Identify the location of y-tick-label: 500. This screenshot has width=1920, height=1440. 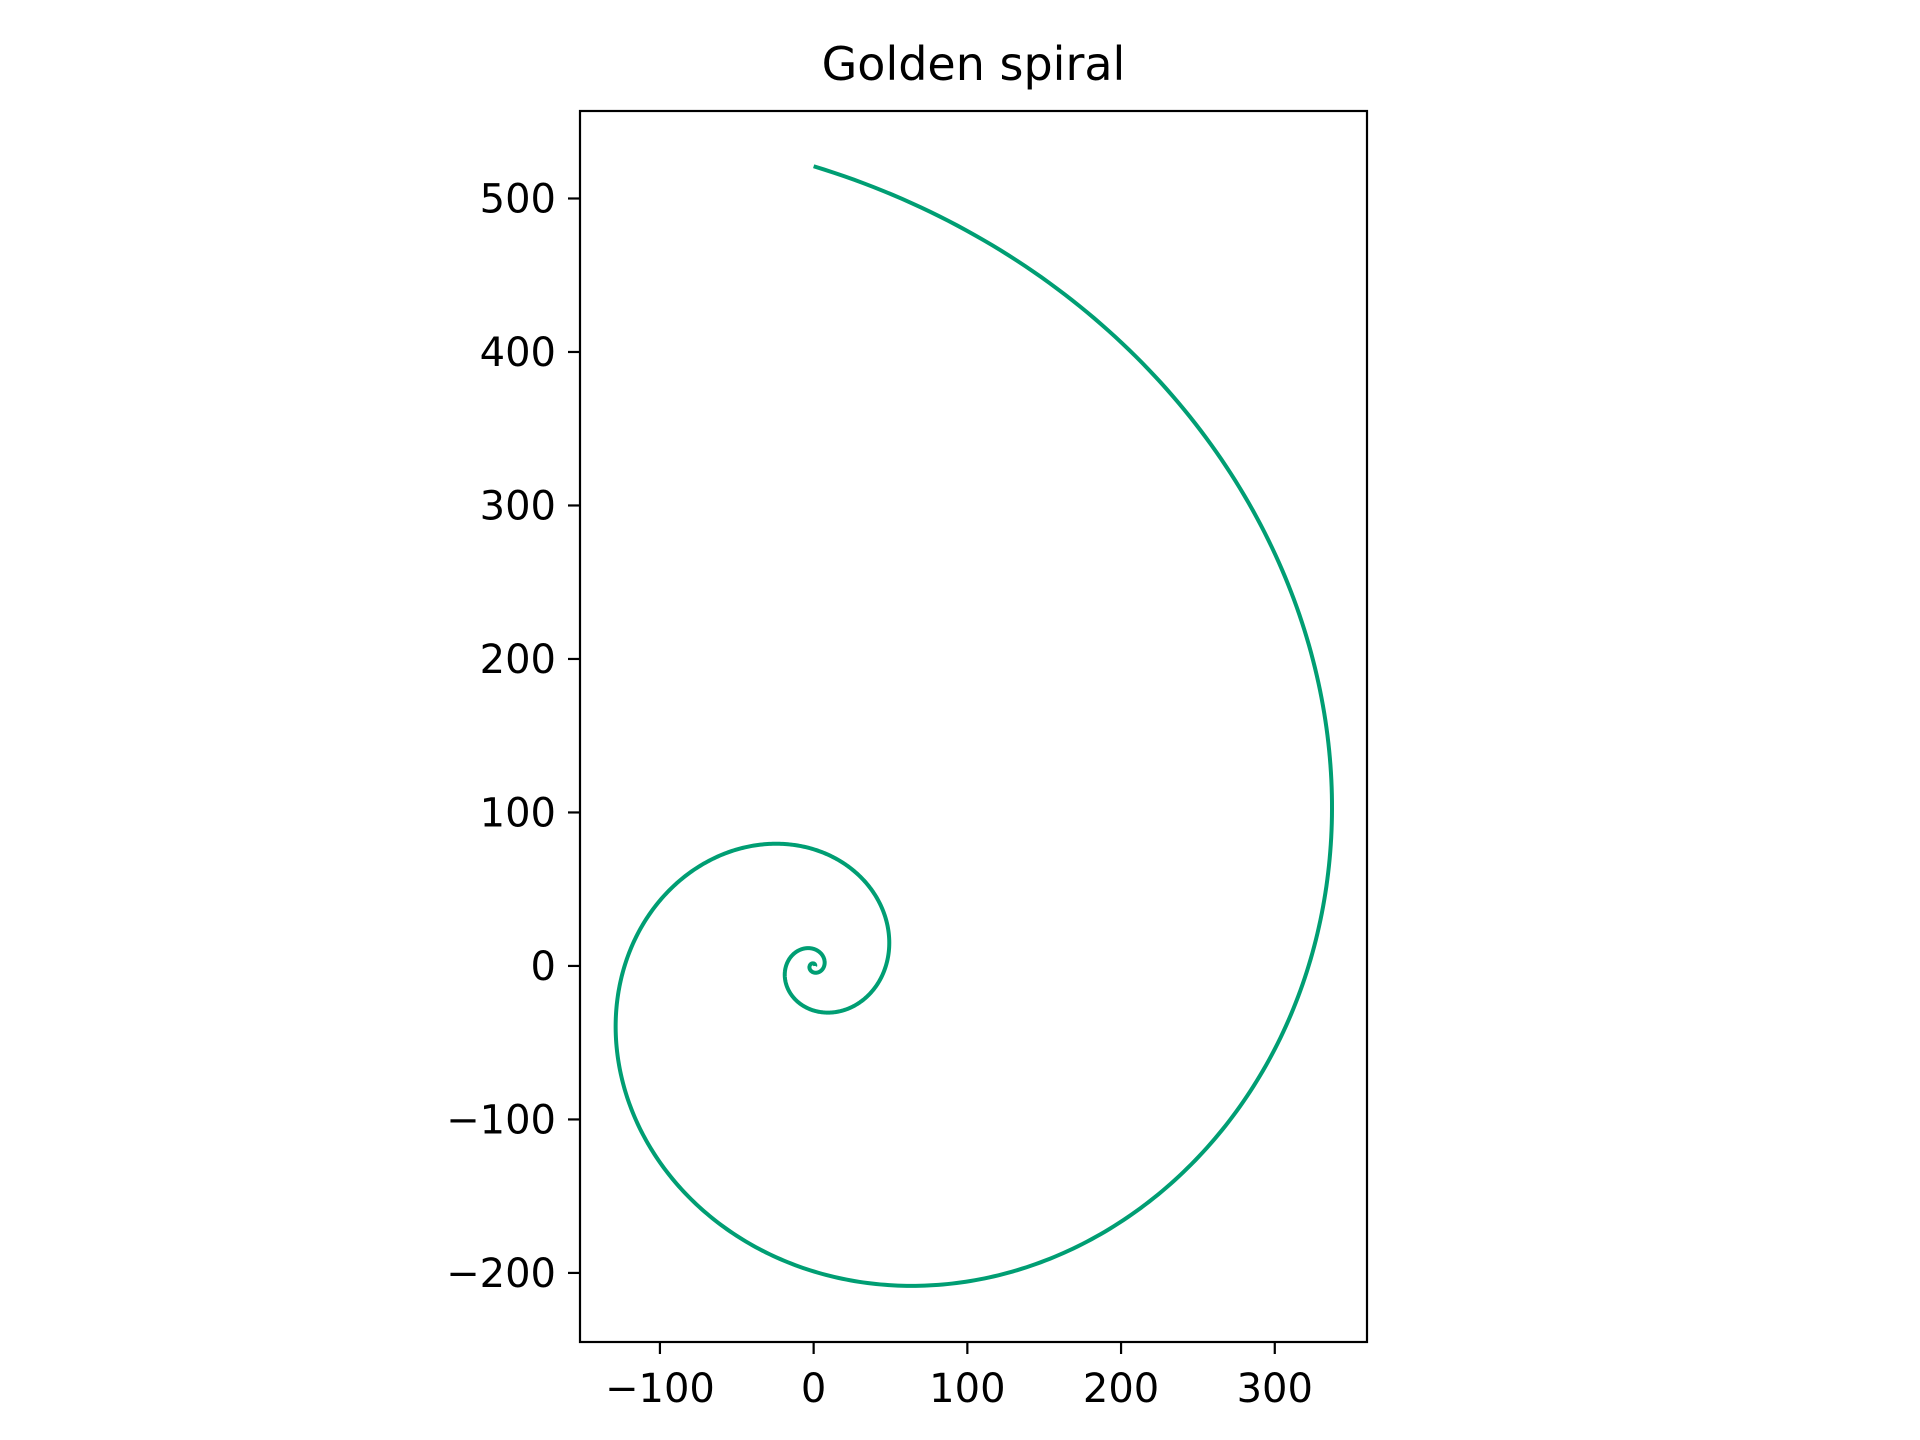
(518, 199).